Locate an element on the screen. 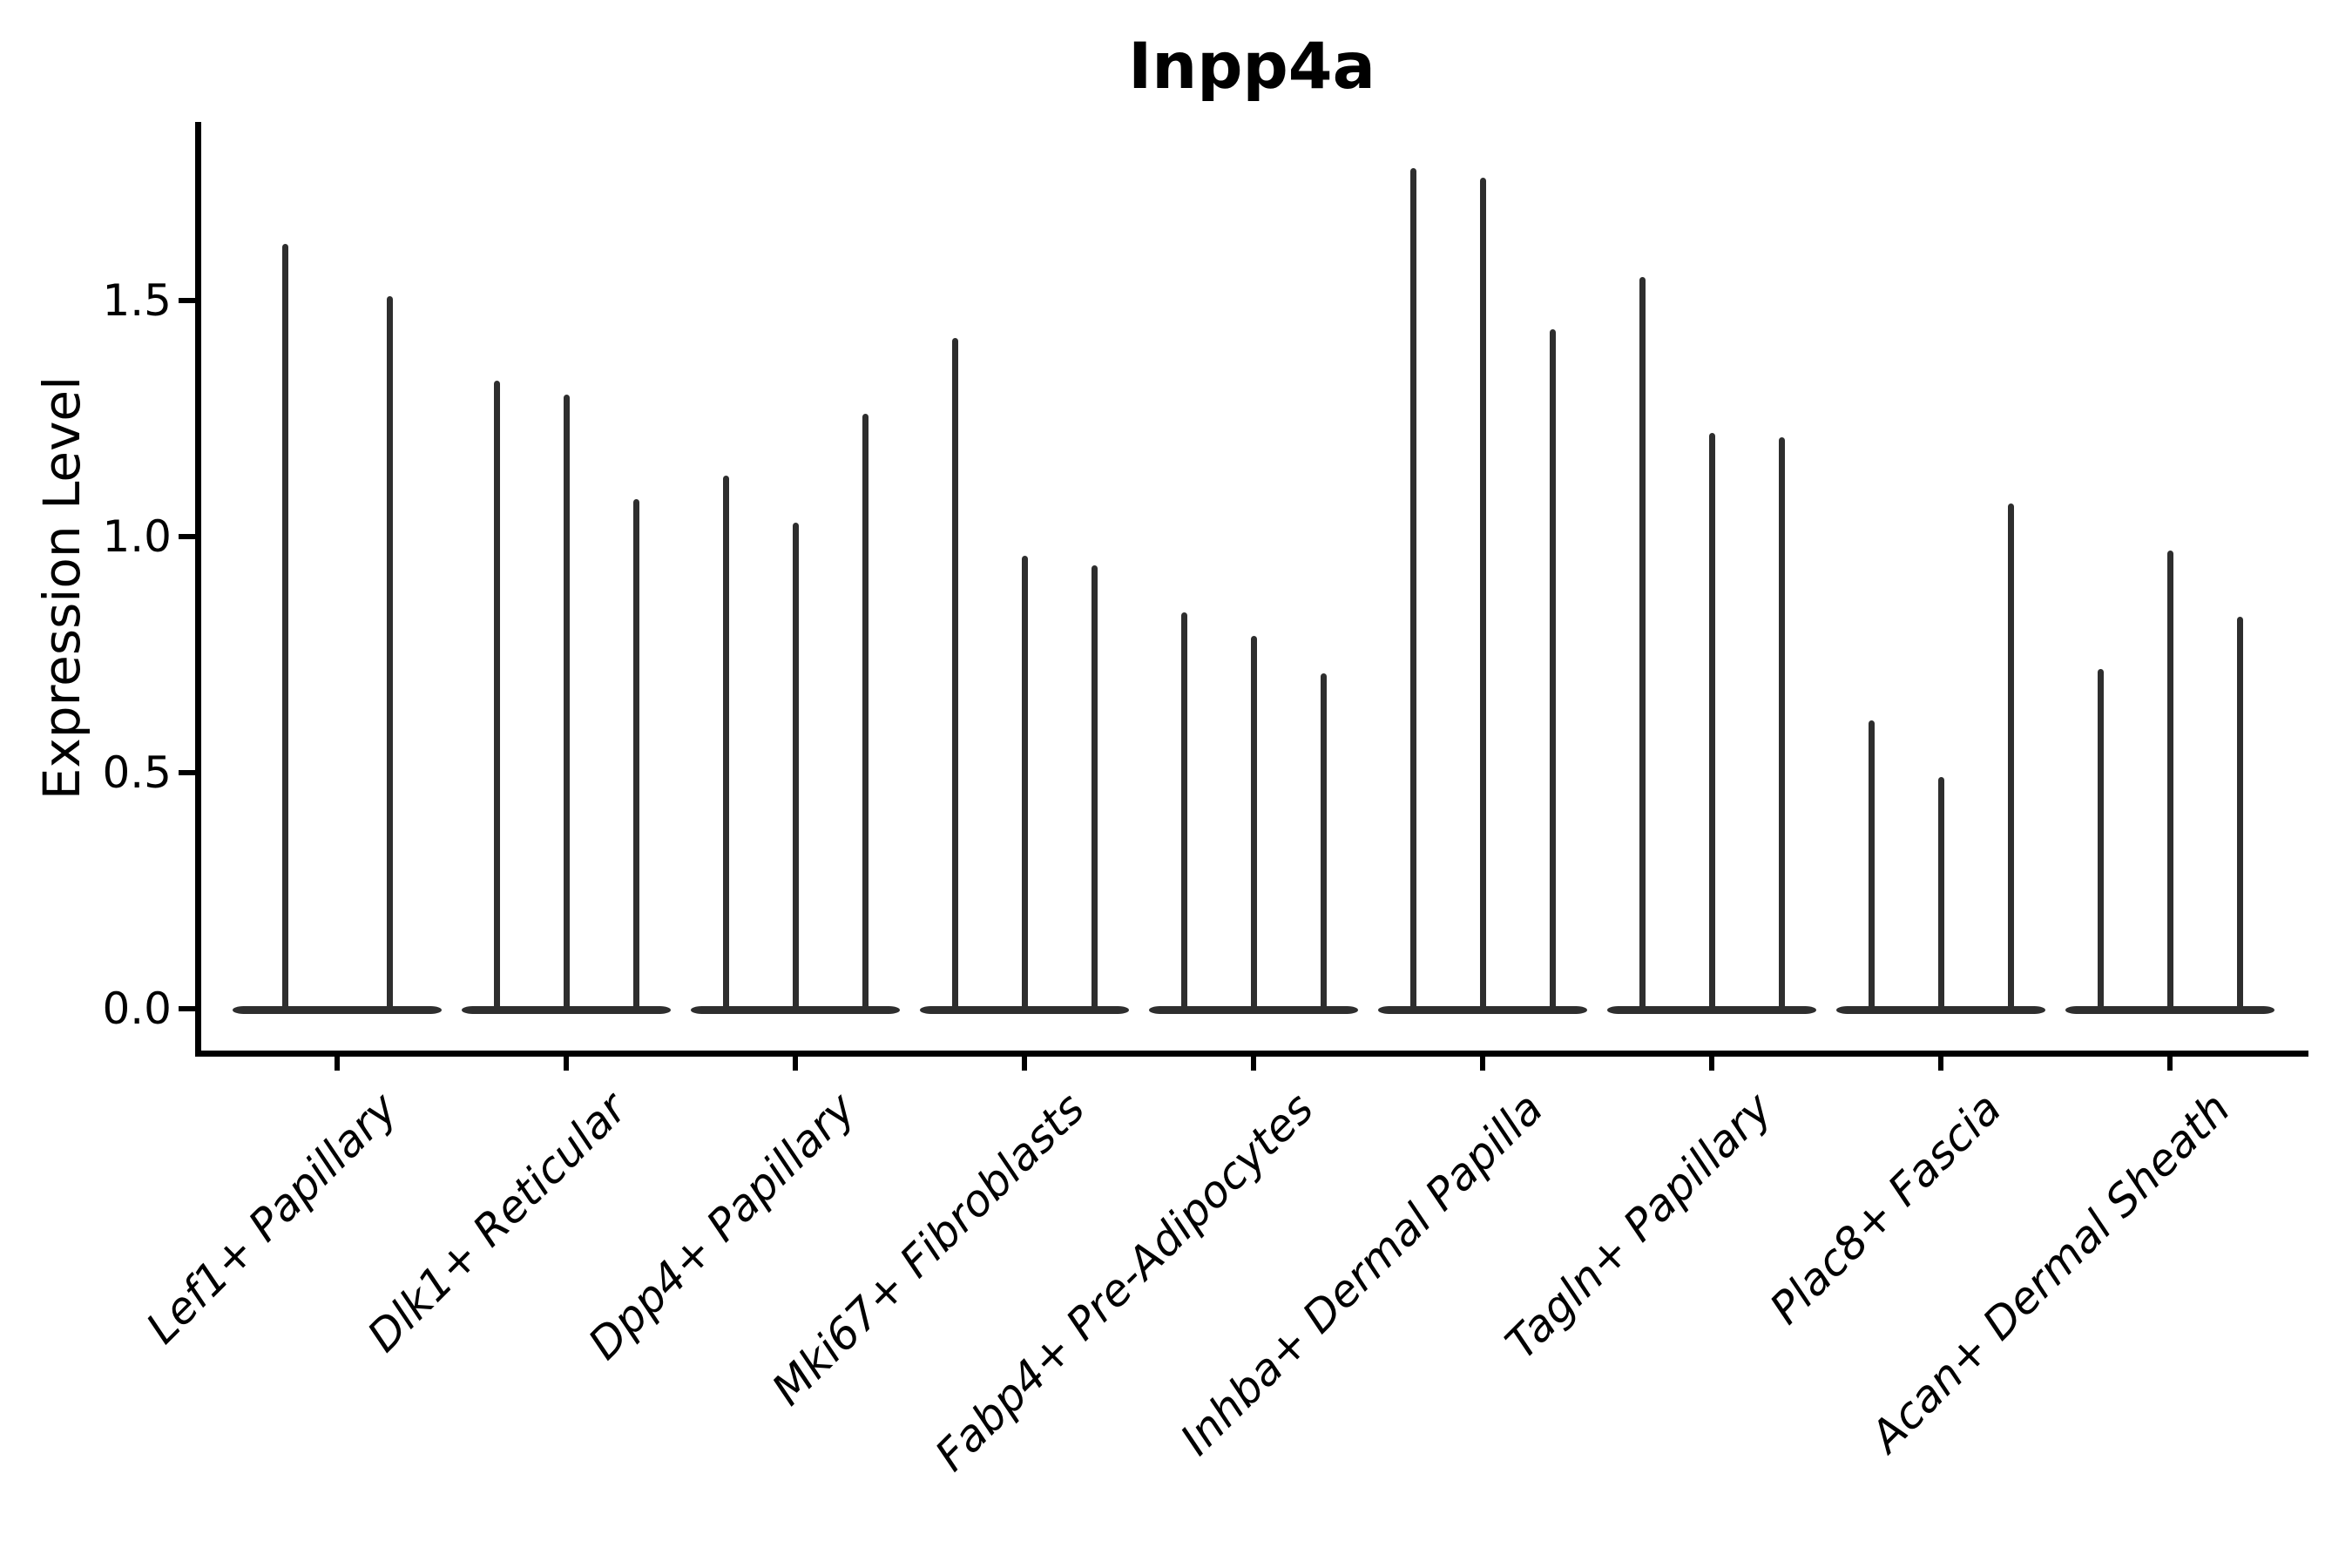 The image size is (2352, 1568). y-tick-label: 0.0 is located at coordinates (137, 1008).